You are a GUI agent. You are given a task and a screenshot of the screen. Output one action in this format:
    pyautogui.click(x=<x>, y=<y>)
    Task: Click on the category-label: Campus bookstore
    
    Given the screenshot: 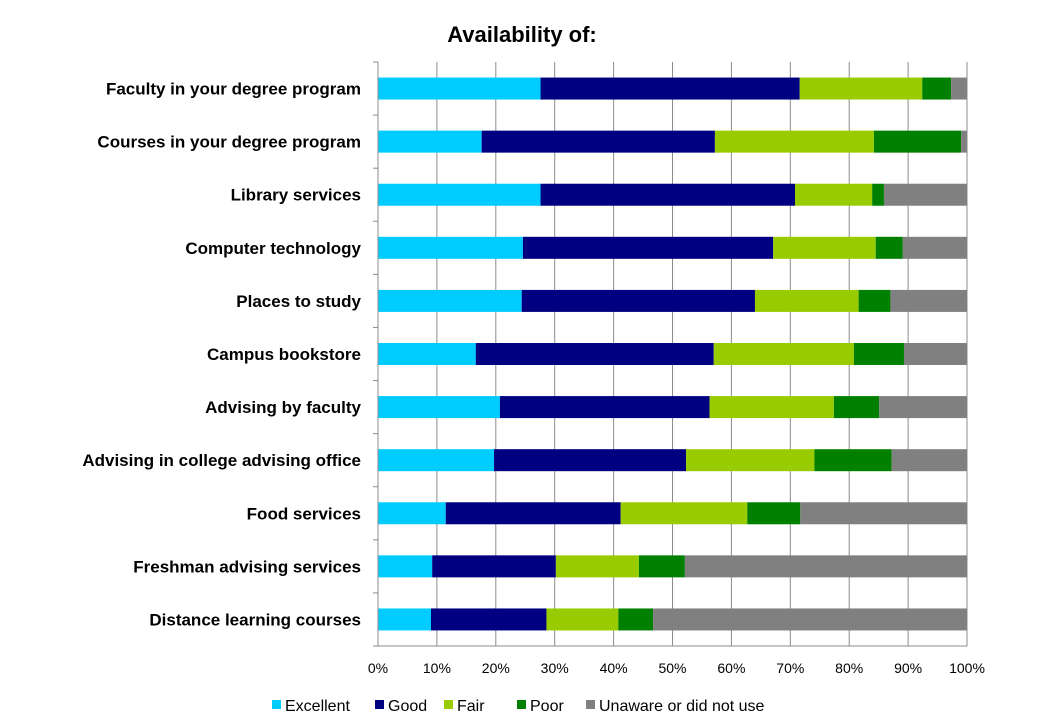 What is the action you would take?
    pyautogui.click(x=284, y=354)
    